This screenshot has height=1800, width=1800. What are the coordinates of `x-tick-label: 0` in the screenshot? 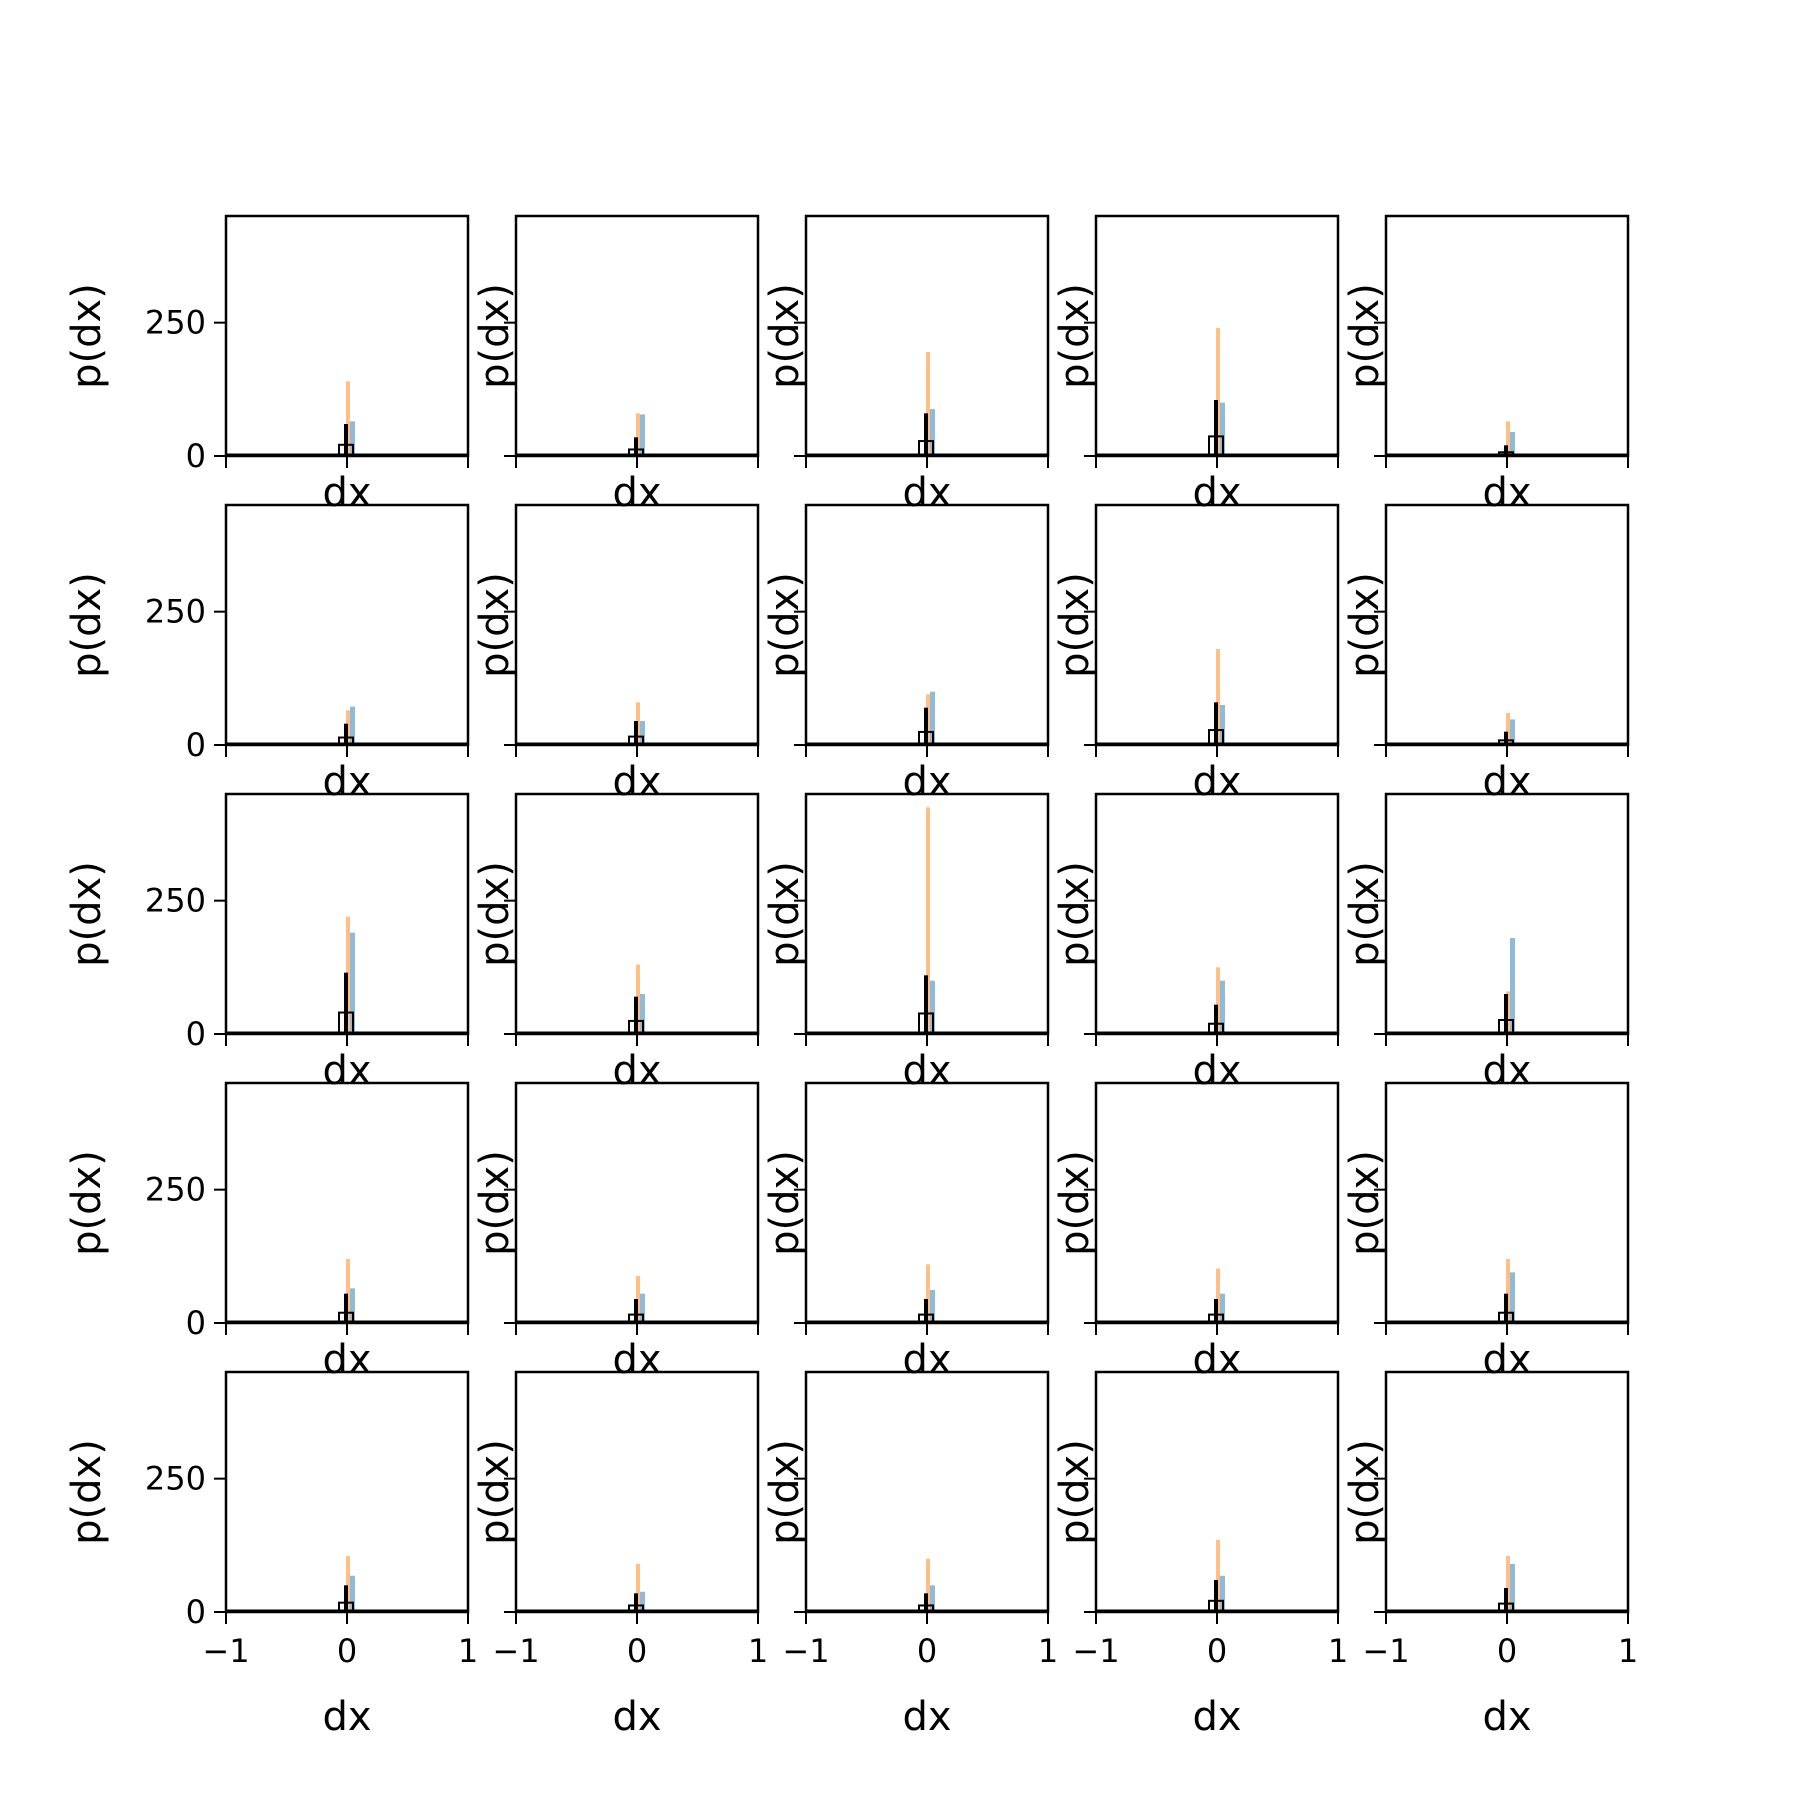 It's located at (347, 1651).